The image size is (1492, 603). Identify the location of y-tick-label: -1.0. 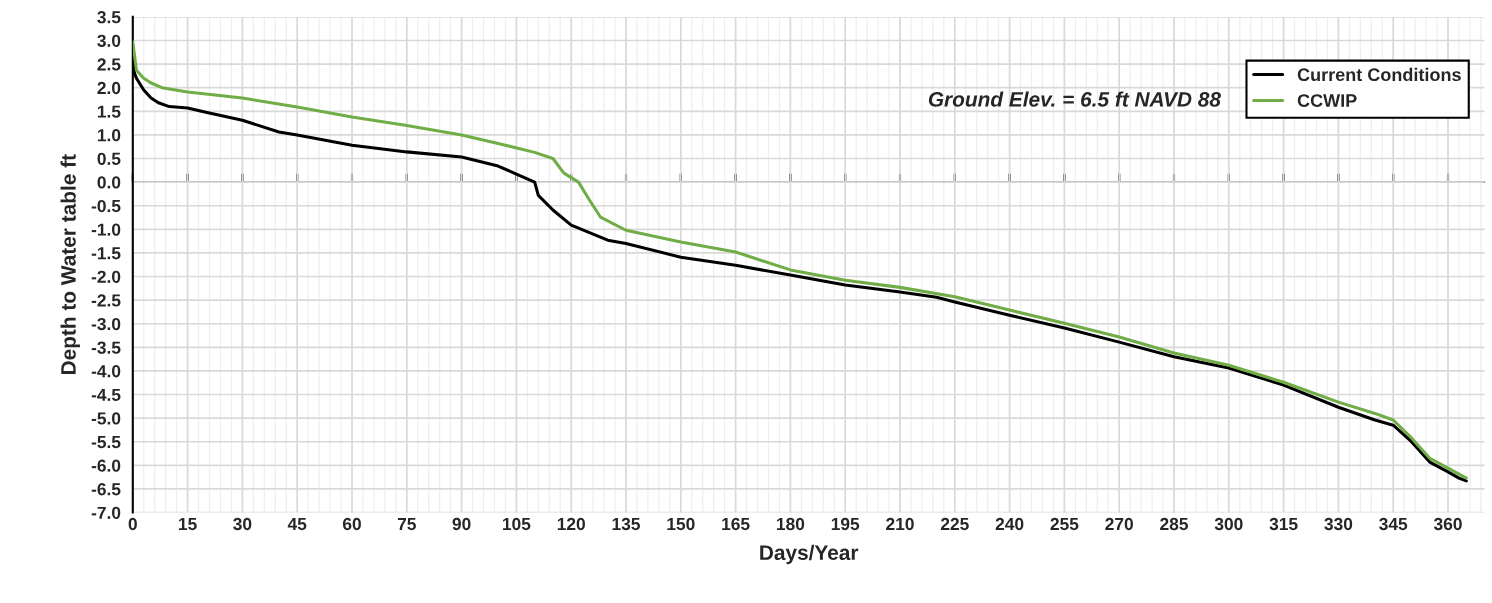
(106, 229).